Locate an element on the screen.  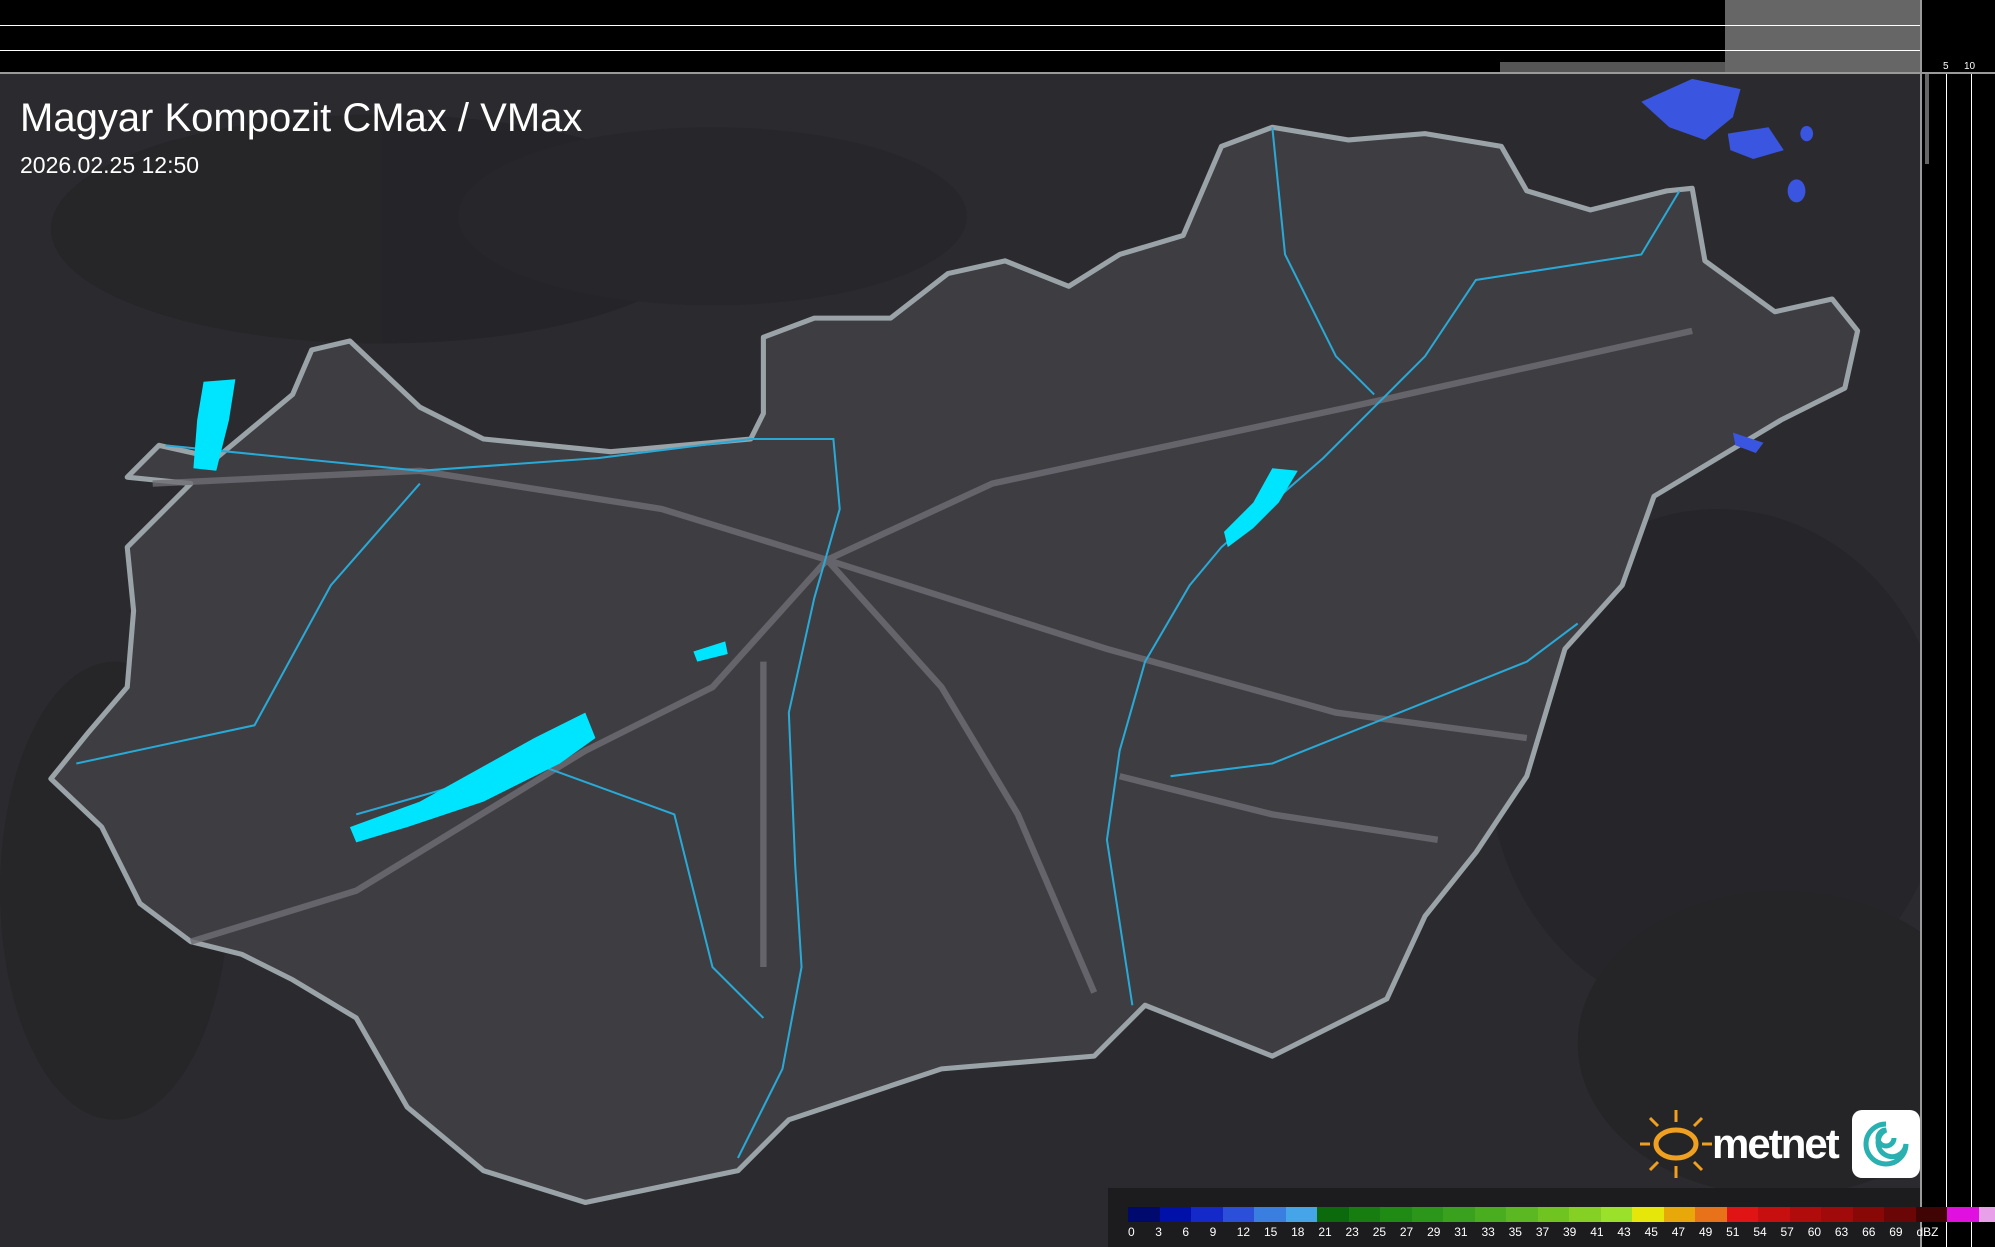
lake-velence is located at coordinates (710, 651).